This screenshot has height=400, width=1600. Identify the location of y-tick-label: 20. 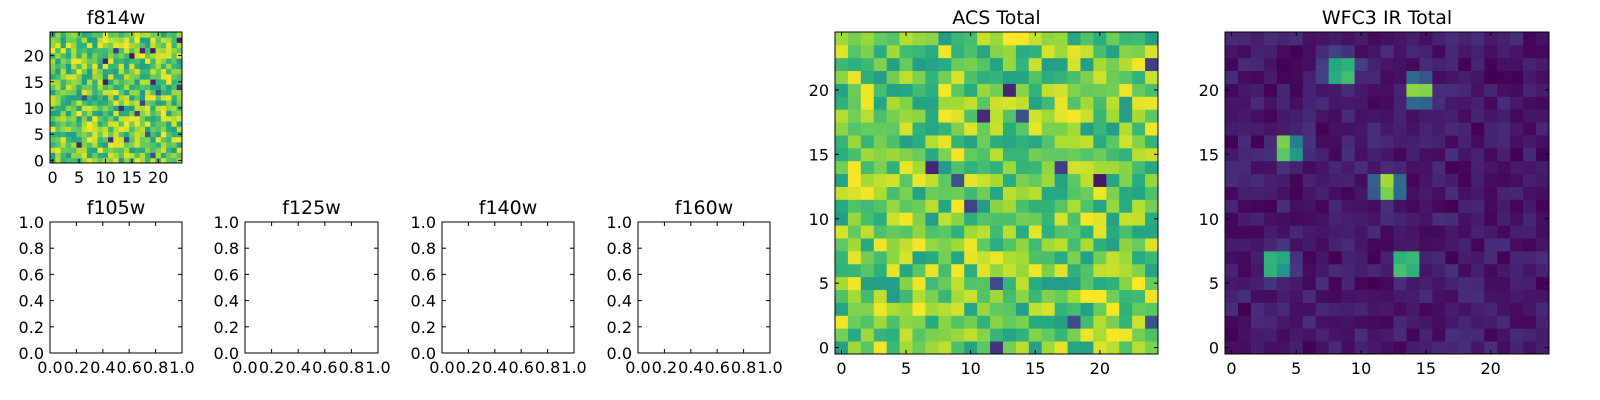
(819, 90).